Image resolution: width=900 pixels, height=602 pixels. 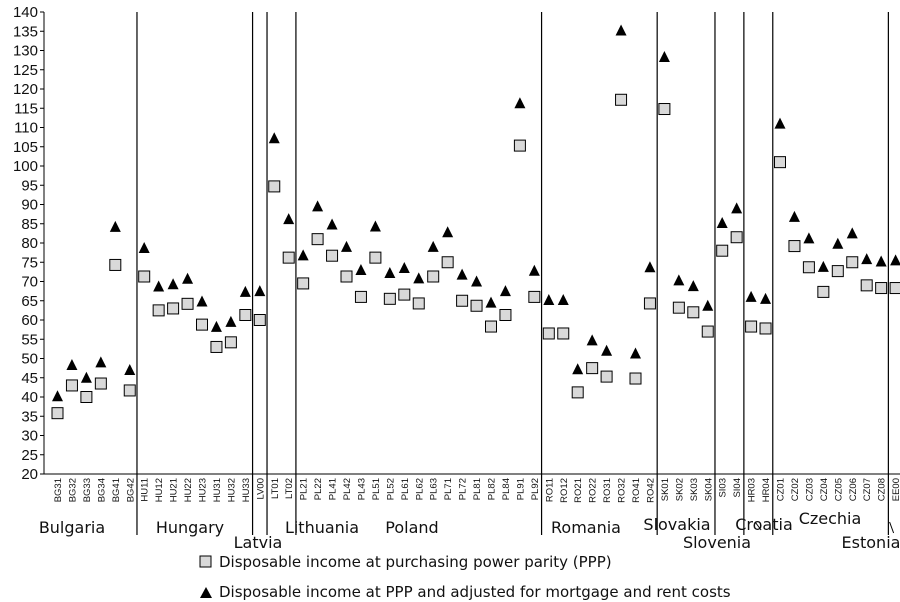 I want to click on x-tick-label: SI04, so click(x=737, y=488).